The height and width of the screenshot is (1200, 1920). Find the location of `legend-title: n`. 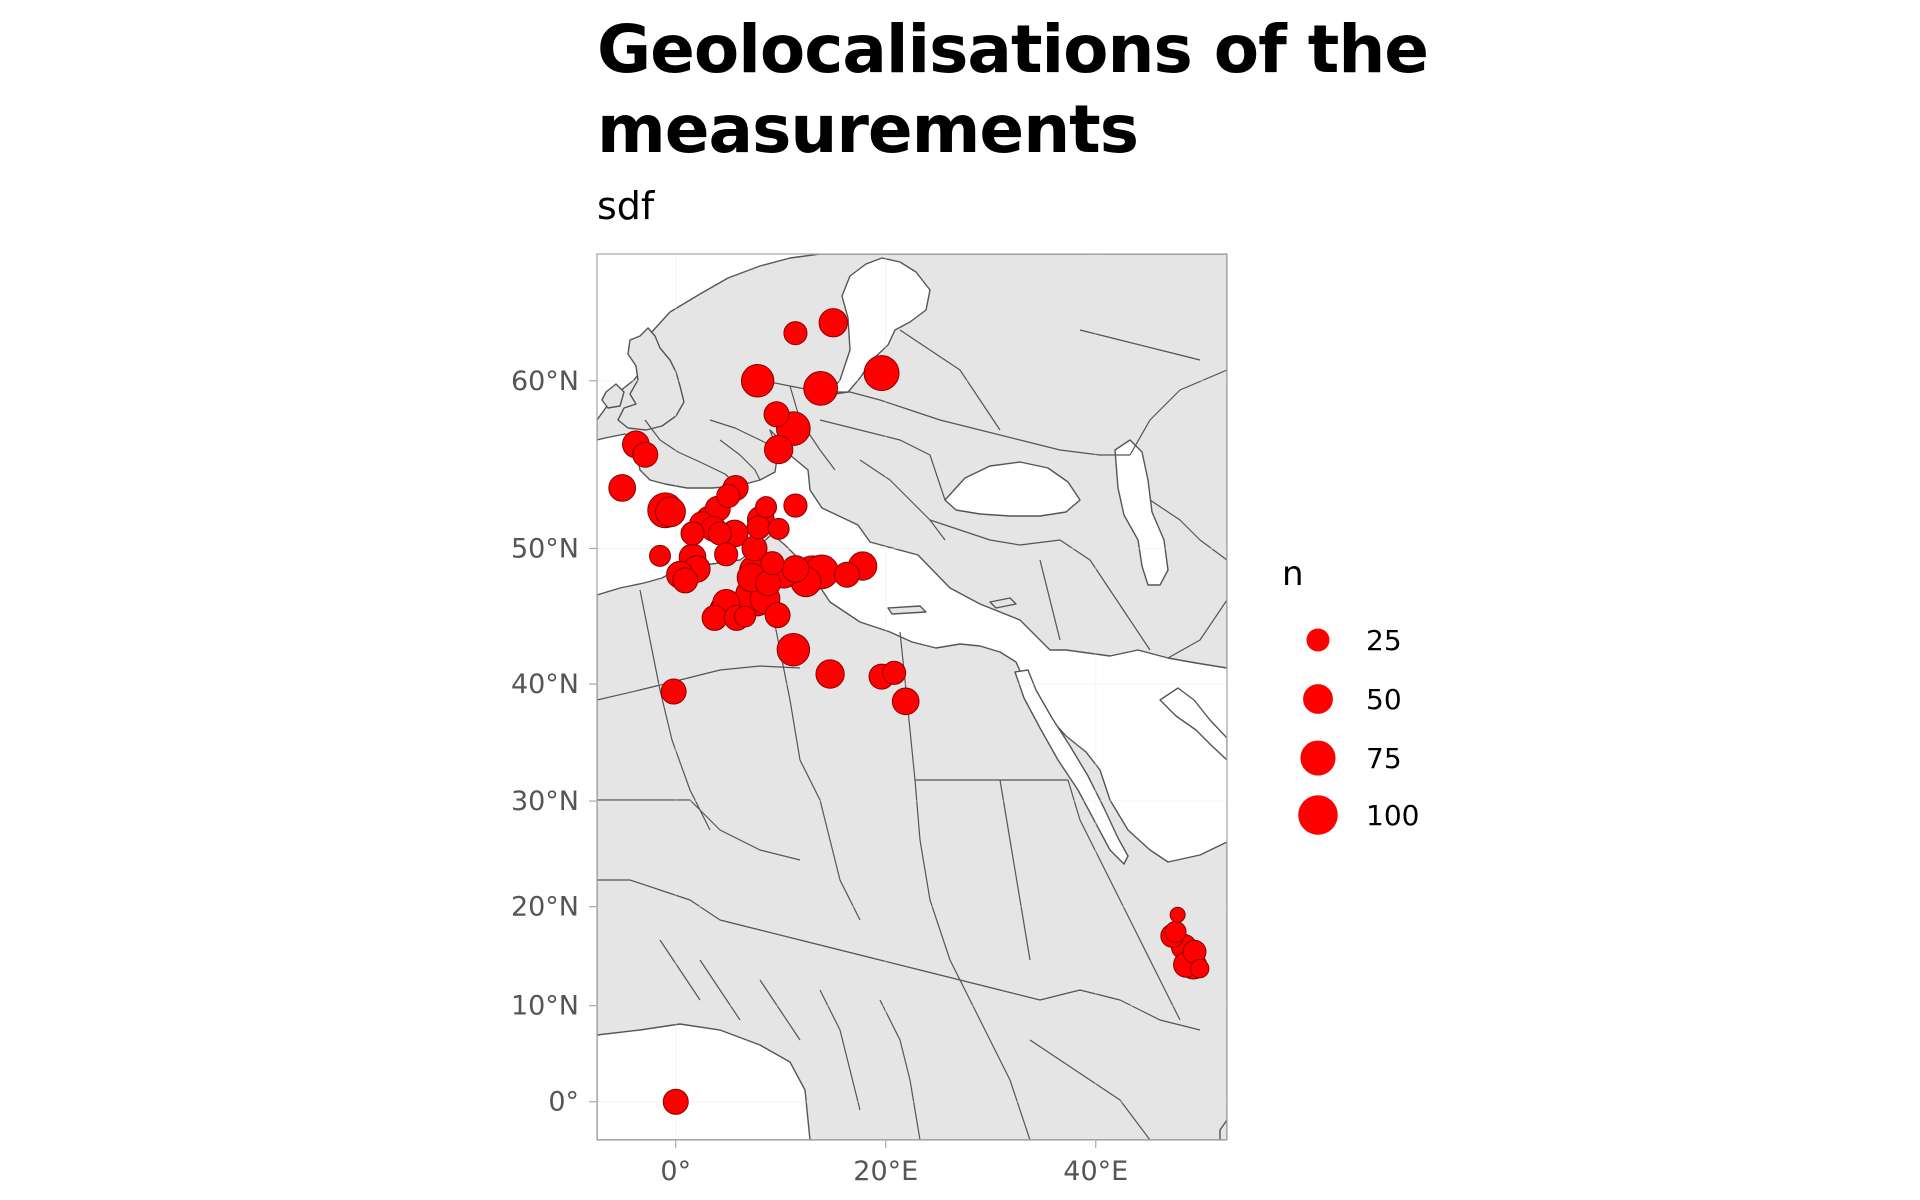

legend-title: n is located at coordinates (1293, 574).